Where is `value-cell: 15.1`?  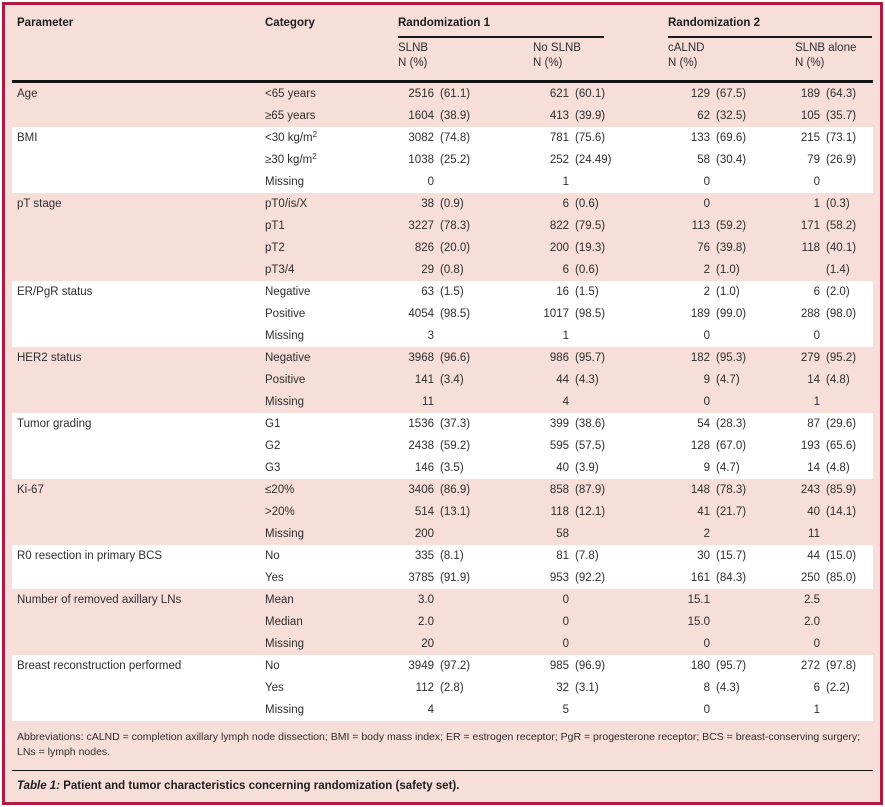
value-cell: 15.1 is located at coordinates (731, 600).